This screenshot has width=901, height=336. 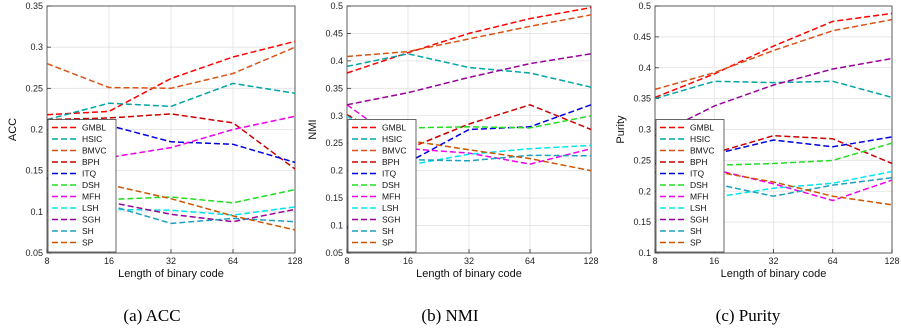 I want to click on y-axis-label: Purity, so click(x=621, y=129).